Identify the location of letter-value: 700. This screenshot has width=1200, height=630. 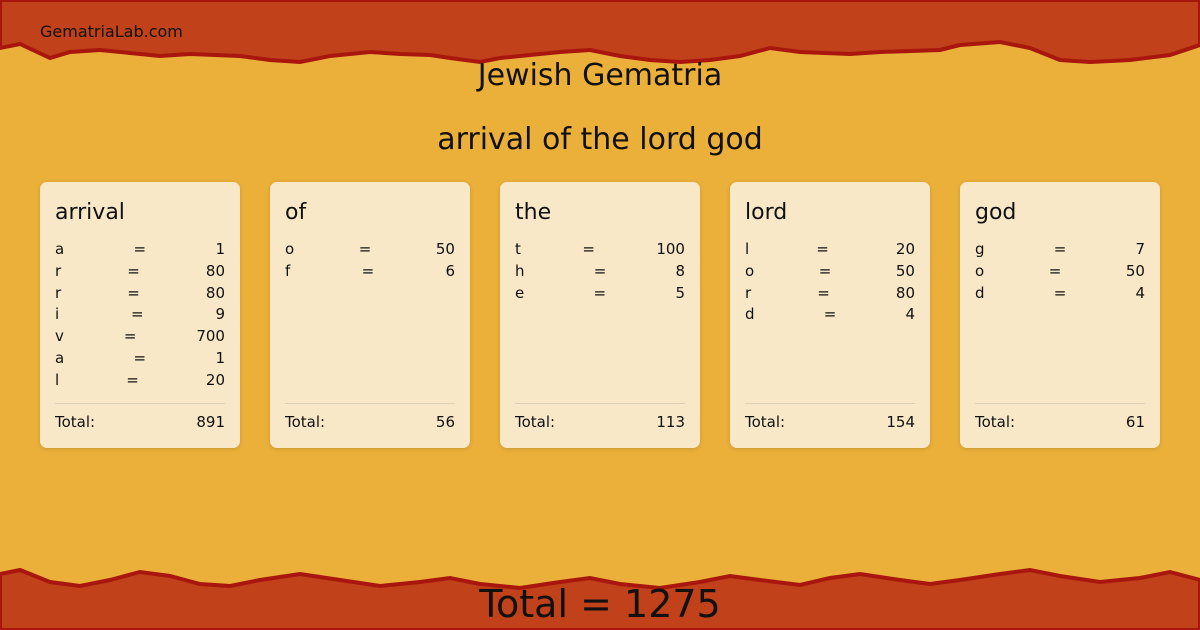
(210, 336).